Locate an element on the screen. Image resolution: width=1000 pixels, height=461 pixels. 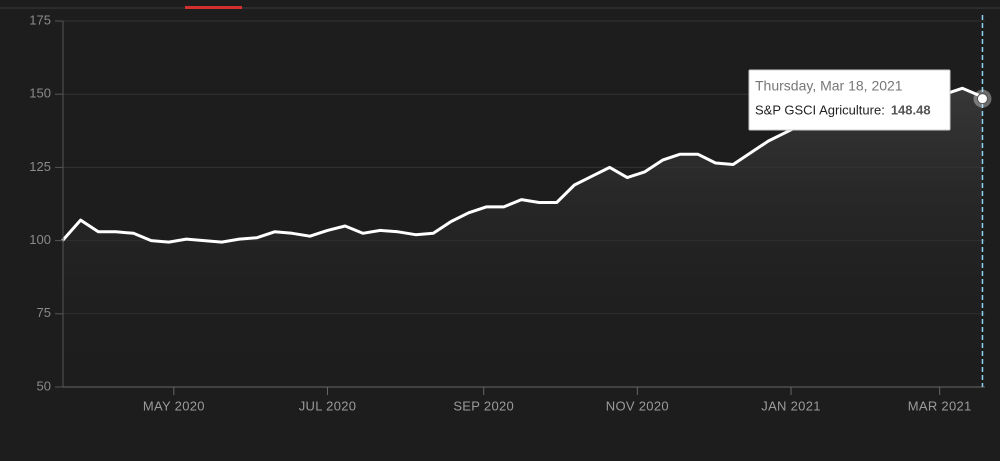
y-tick-label: 125 is located at coordinates (40, 166).